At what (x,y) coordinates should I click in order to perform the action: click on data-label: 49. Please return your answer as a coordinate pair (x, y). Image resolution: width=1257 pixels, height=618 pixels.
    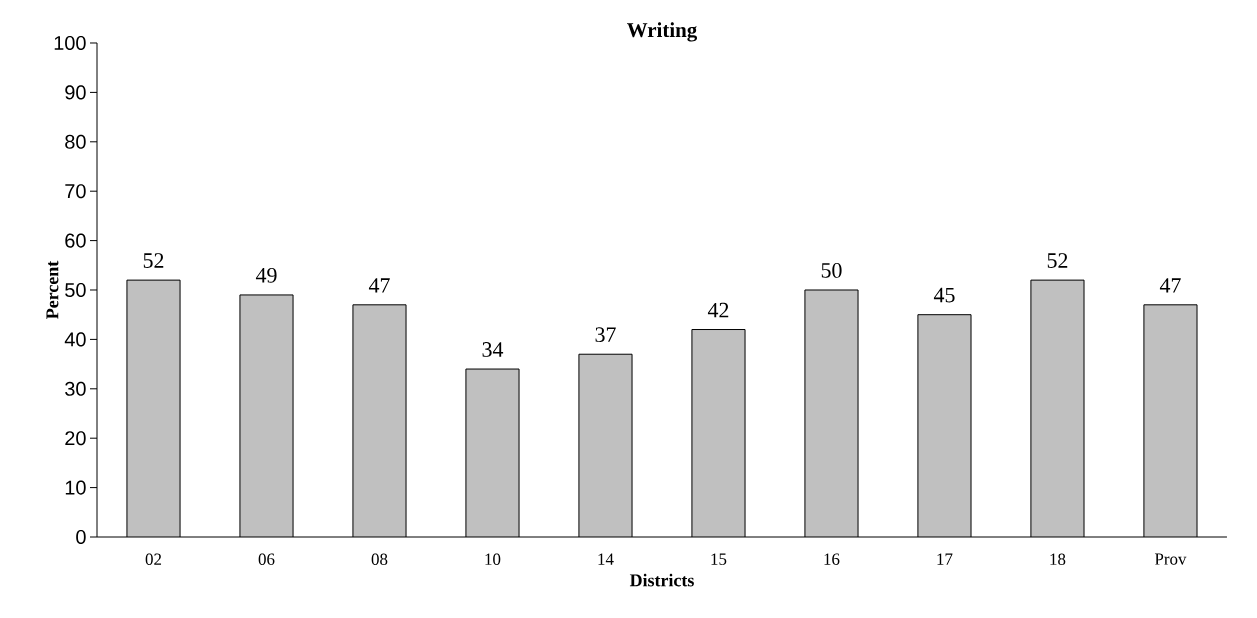
    Looking at the image, I should click on (266, 275).